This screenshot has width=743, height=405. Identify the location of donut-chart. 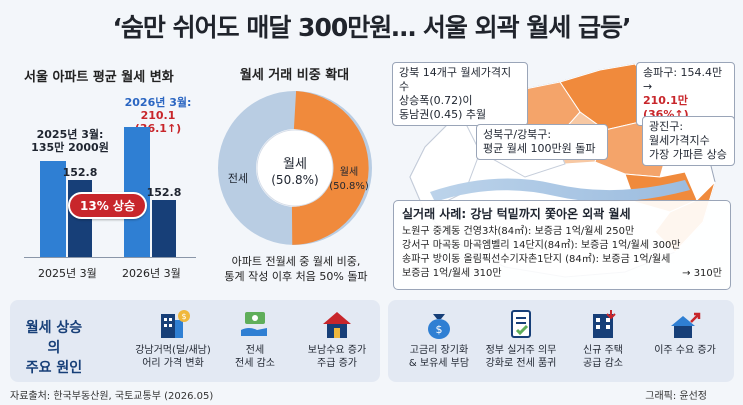
(295, 168).